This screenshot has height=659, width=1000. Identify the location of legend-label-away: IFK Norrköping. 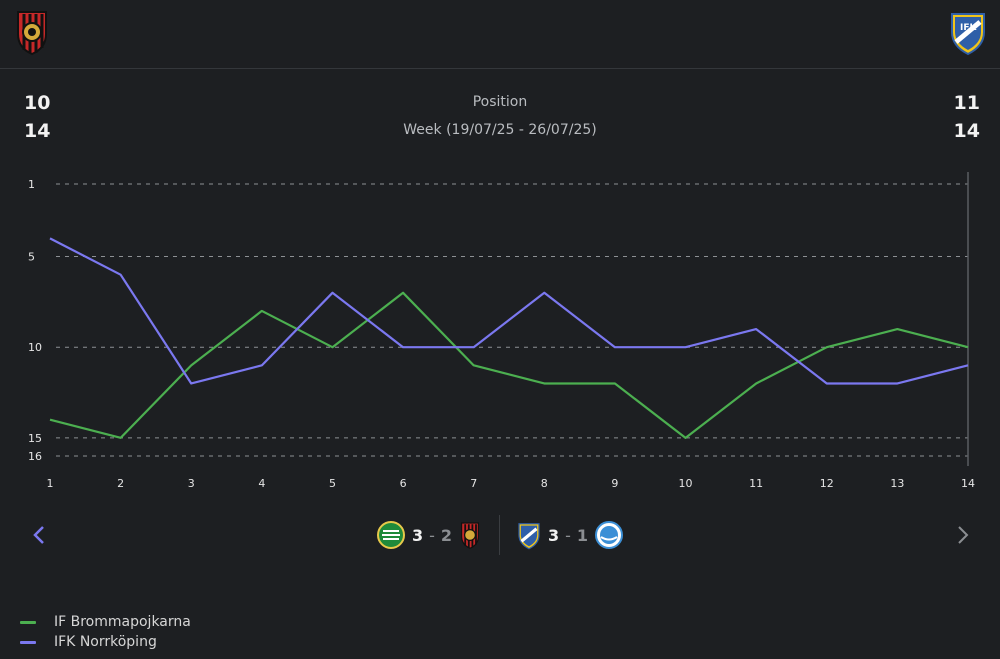
(105, 642).